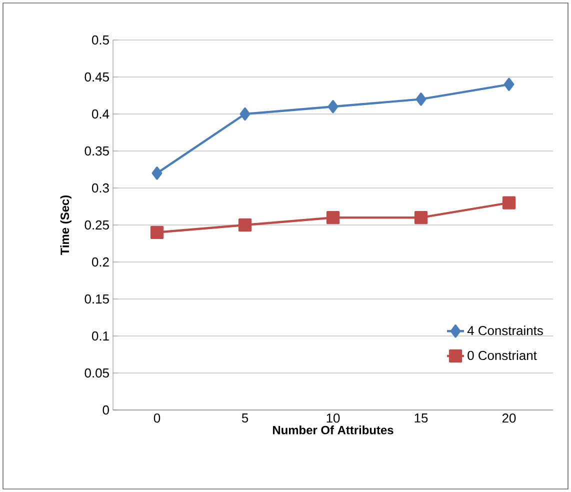 The width and height of the screenshot is (571, 492). What do you see at coordinates (96, 225) in the screenshot?
I see `y-tick-label: 0.25` at bounding box center [96, 225].